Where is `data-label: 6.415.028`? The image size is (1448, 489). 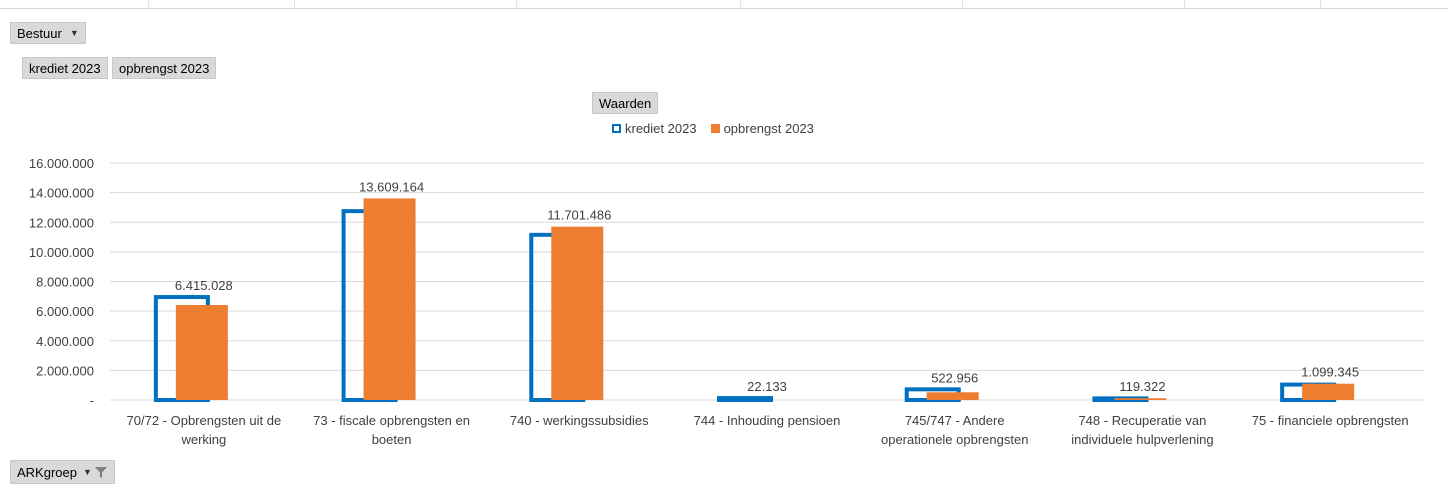 data-label: 6.415.028 is located at coordinates (204, 285).